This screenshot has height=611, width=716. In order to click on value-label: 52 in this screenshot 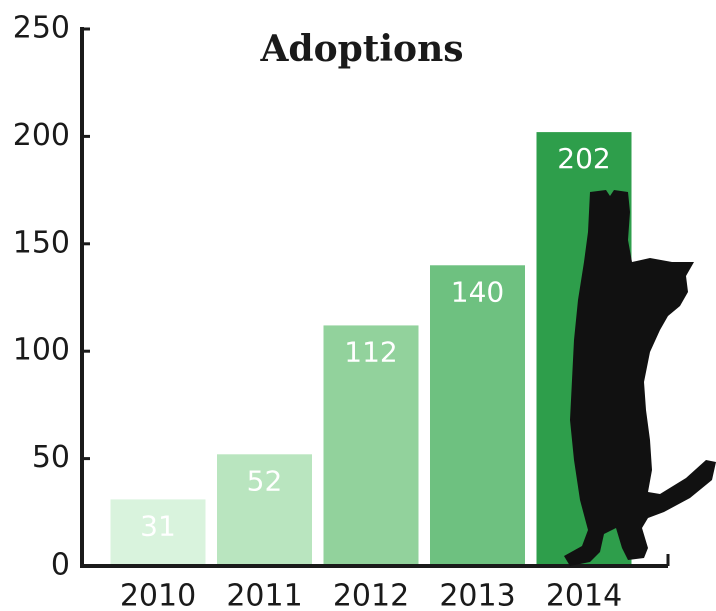, I will do `click(265, 480)`.